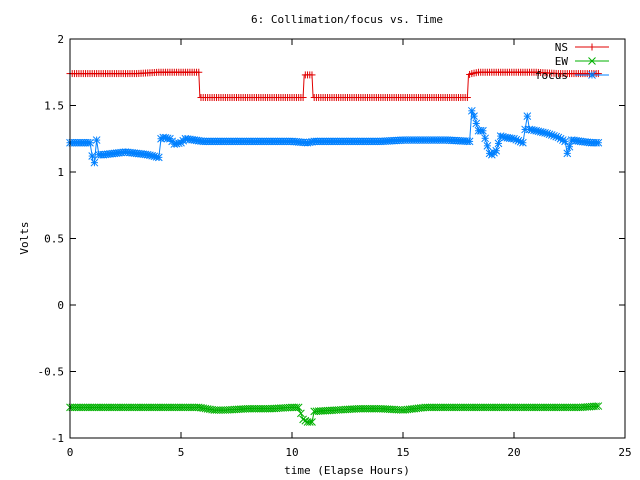  Describe the element at coordinates (70, 452) in the screenshot. I see `x-tick-label: 0` at that location.